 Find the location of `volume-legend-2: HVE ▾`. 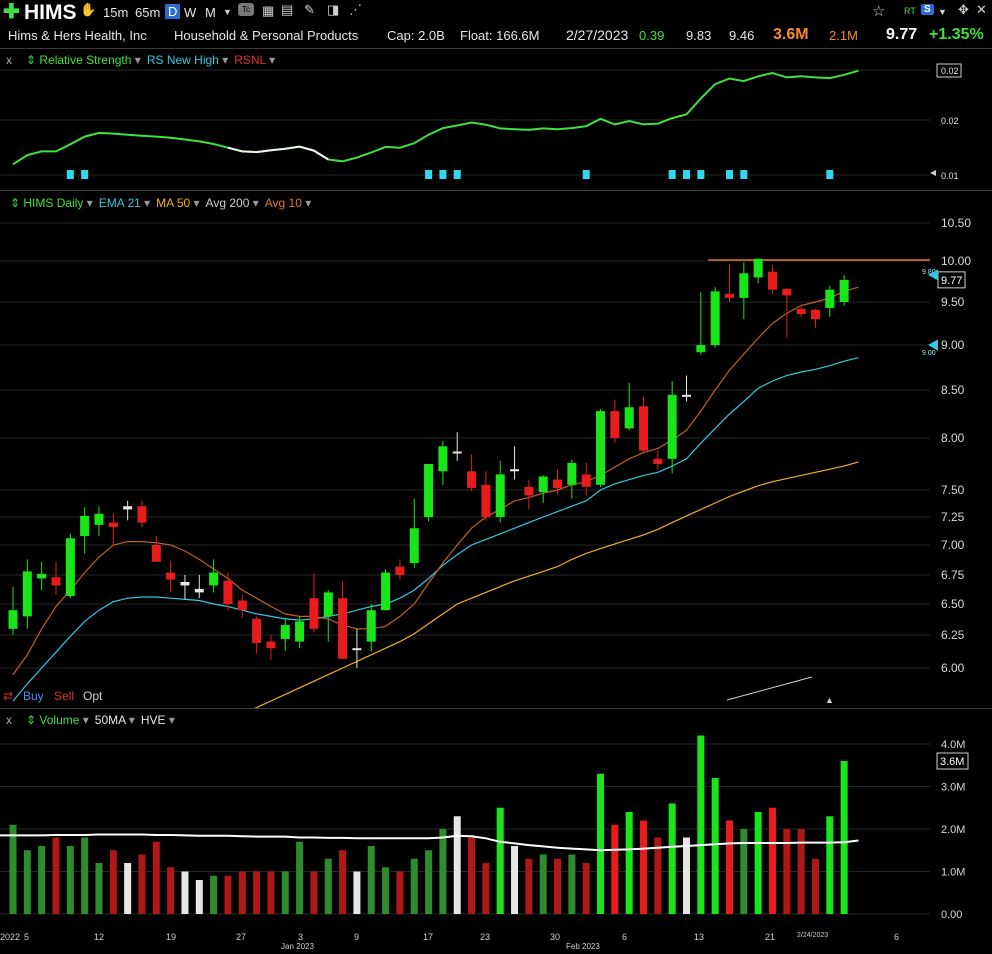

volume-legend-2: HVE ▾ is located at coordinates (157, 720).